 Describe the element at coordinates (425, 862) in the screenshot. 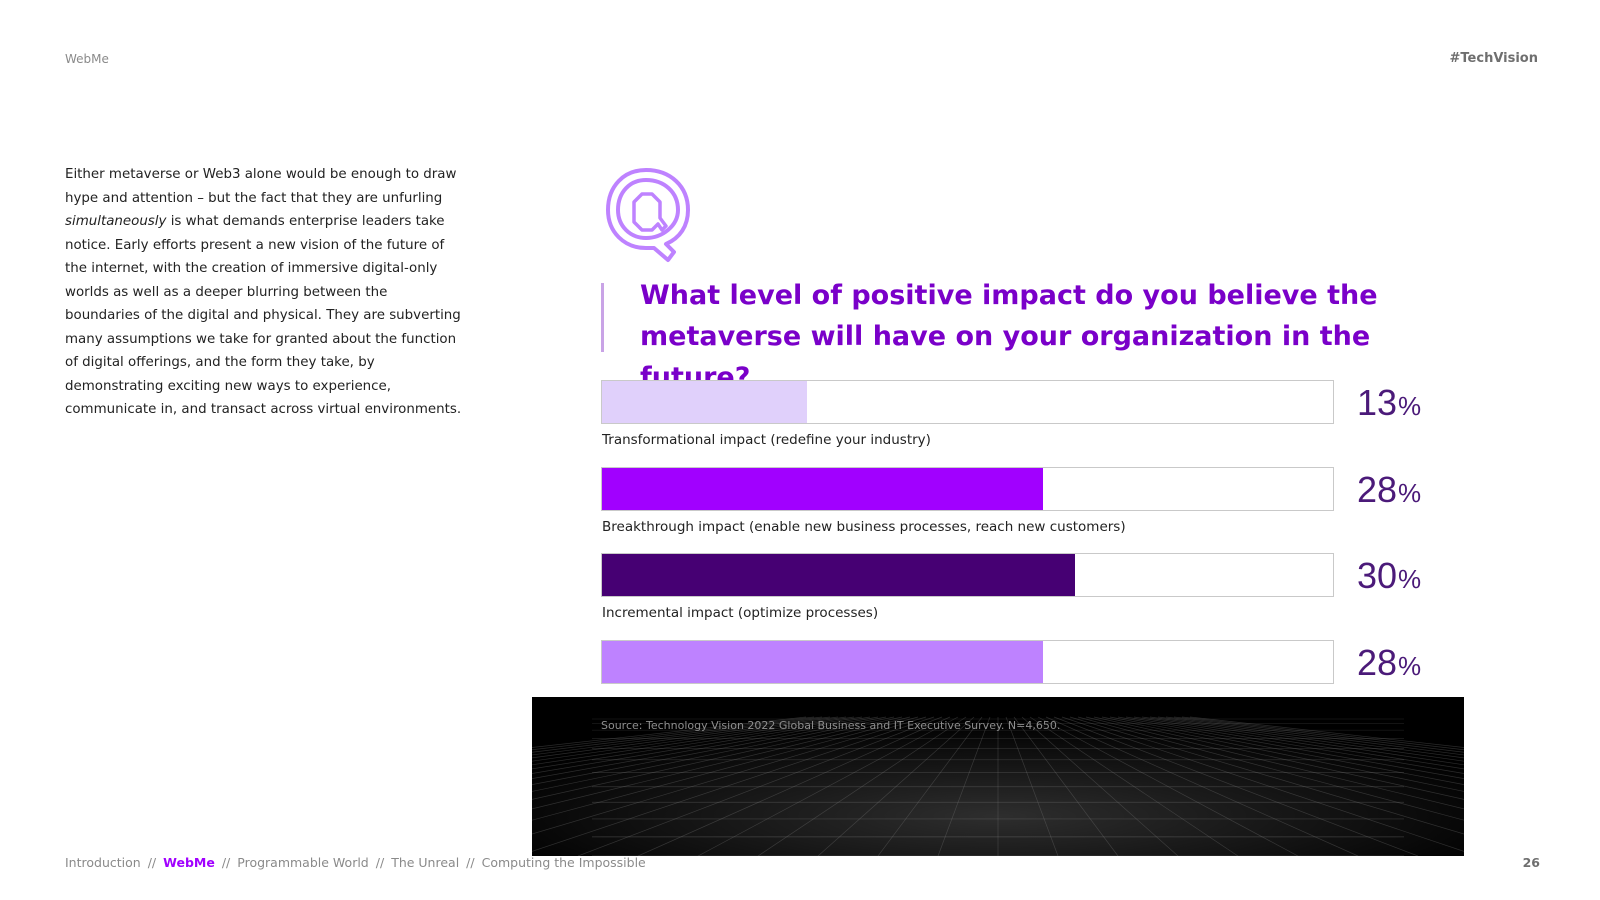

I see `footer-nav-link: The Unreal` at that location.